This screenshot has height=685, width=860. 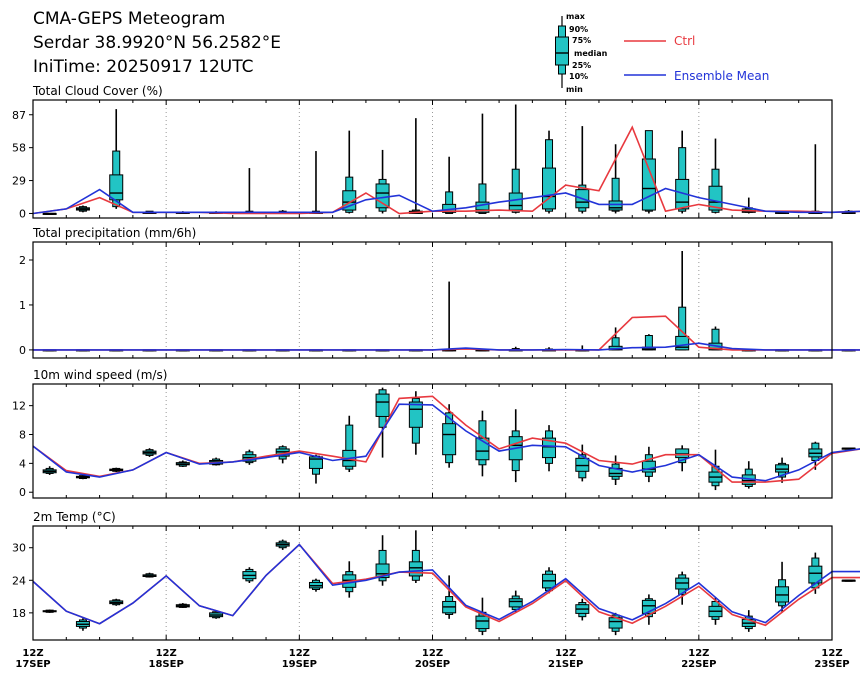 I want to click on x-tick-label-date: 19SEP, so click(x=299, y=664).